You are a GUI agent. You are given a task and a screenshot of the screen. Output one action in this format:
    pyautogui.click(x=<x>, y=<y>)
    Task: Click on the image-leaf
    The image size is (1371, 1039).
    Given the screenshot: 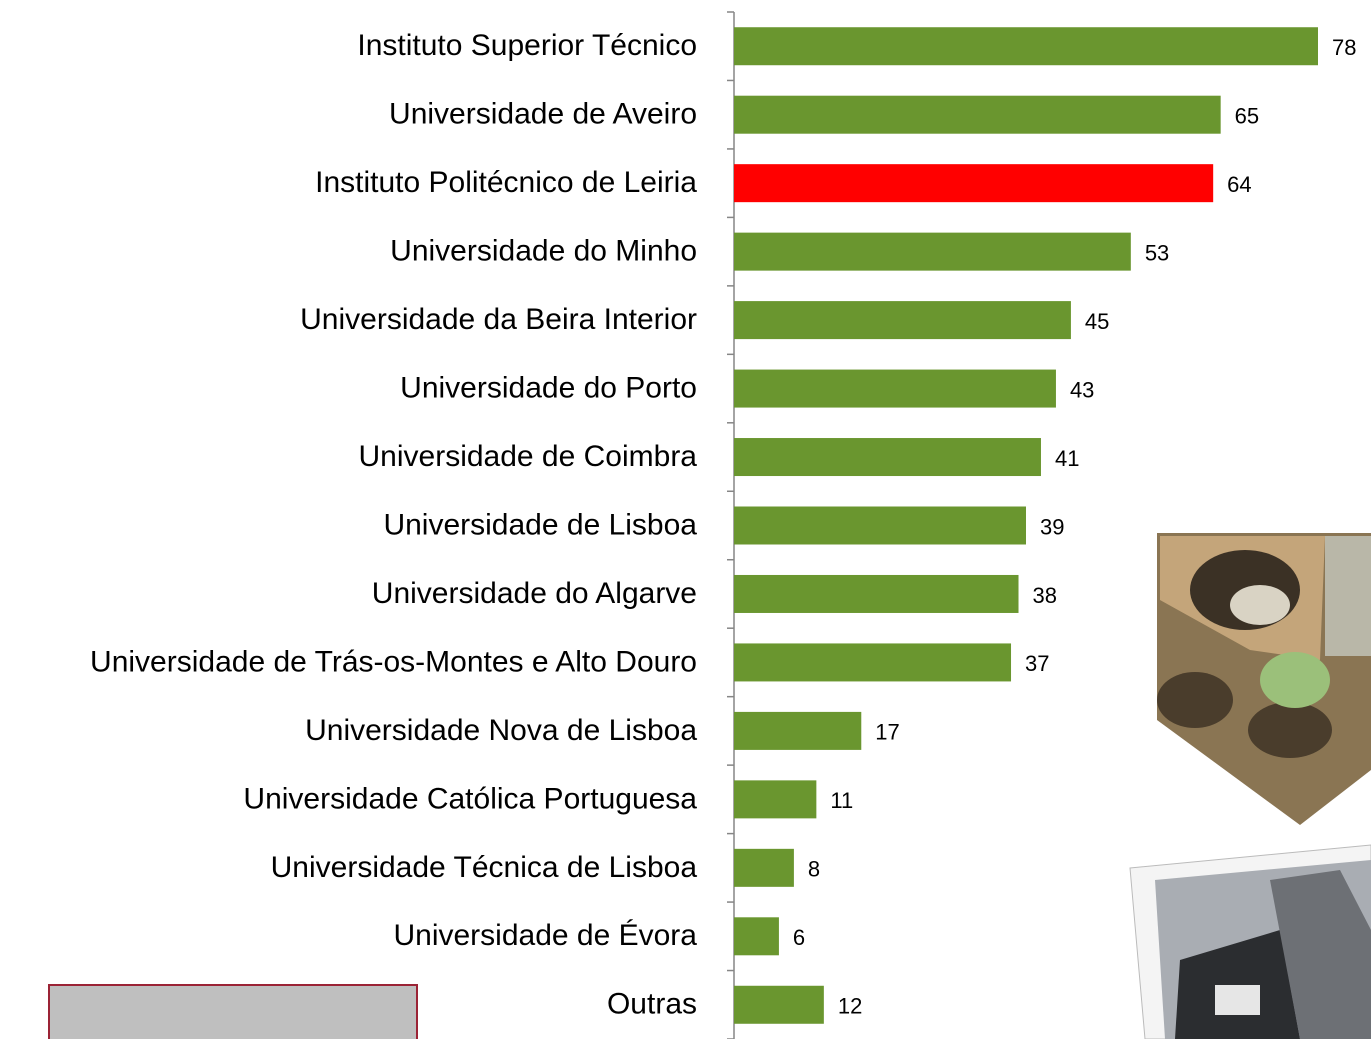 What is the action you would take?
    pyautogui.click(x=1295, y=680)
    